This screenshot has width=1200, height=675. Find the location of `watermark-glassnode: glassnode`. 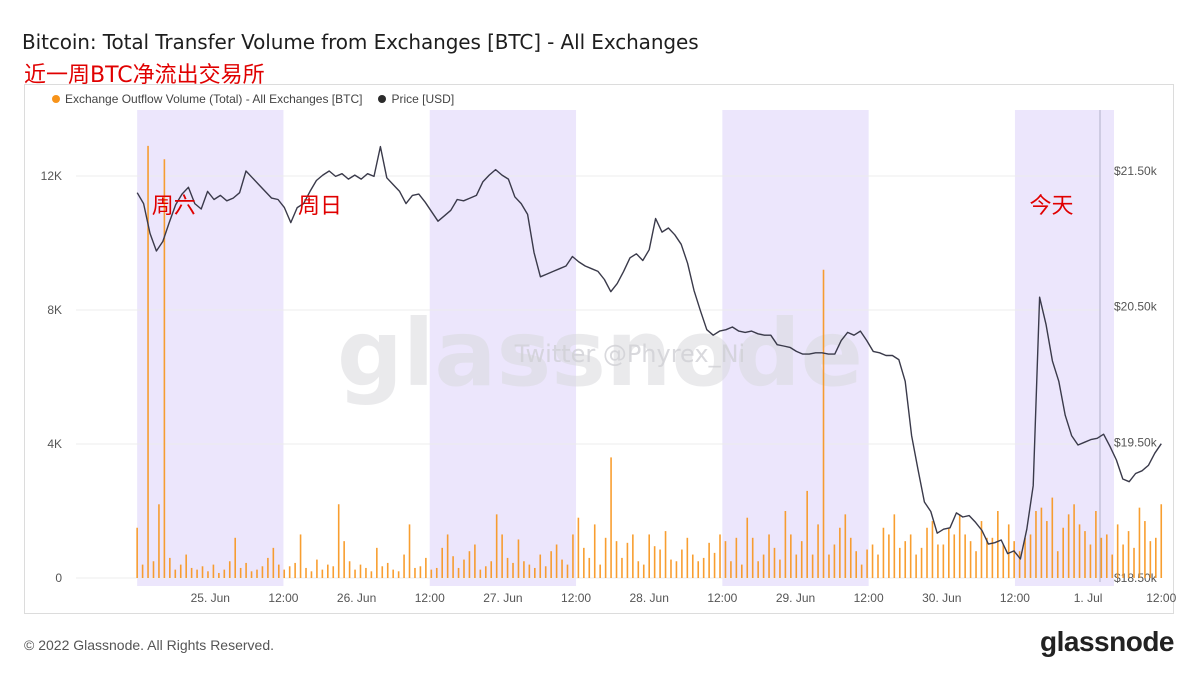

watermark-glassnode: glassnode is located at coordinates (600, 353).